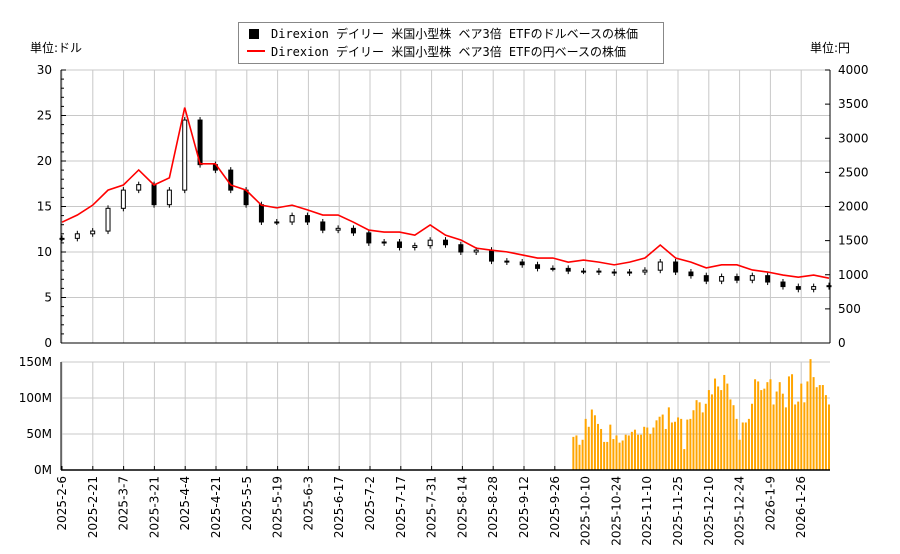  Describe the element at coordinates (48, 298) in the screenshot. I see `y-tick-label-left: 5` at that location.